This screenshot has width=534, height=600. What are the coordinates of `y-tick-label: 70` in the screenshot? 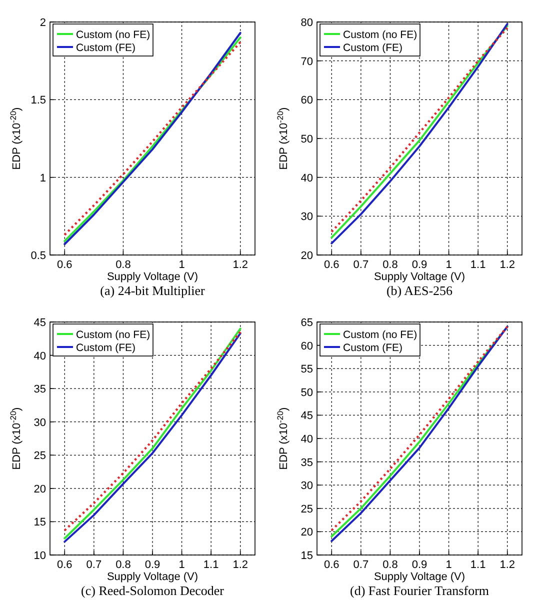 It's located at (306, 62).